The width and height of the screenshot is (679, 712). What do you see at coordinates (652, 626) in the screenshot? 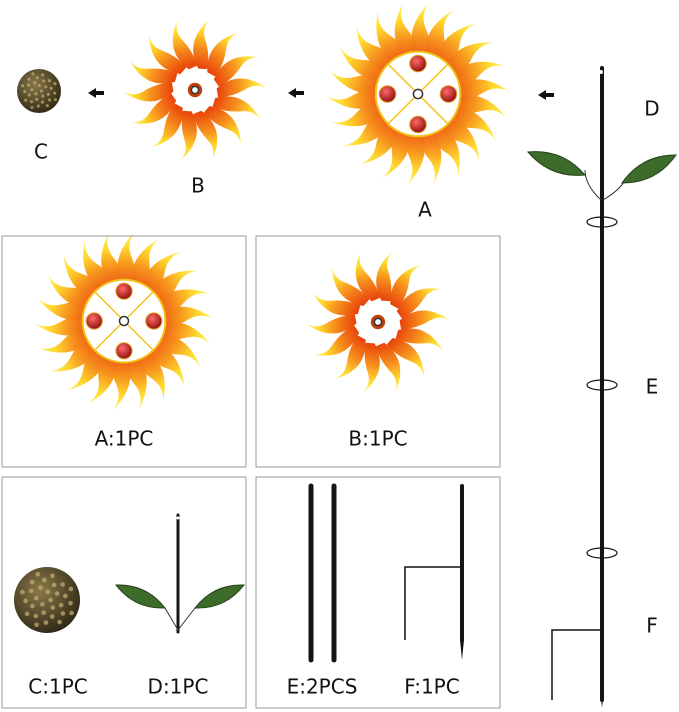
I see `assembly-label: F` at bounding box center [652, 626].